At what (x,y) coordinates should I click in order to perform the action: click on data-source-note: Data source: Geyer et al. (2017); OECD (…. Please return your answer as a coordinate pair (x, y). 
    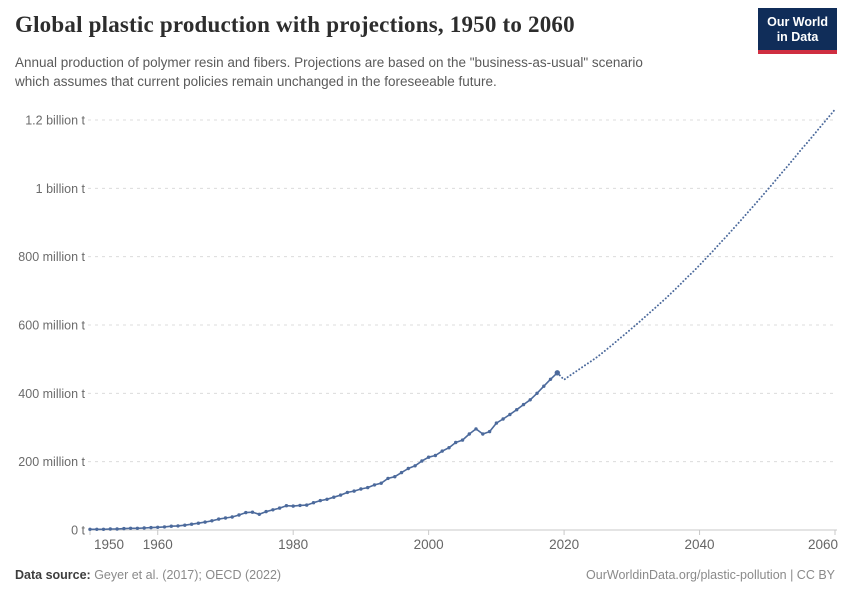
    Looking at the image, I should click on (148, 575).